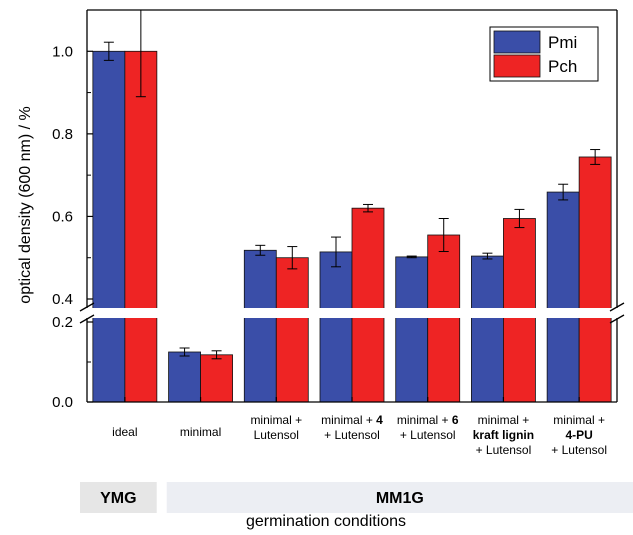  I want to click on category-label-5: minimal + kraft lignin + Lutensol, so click(503, 435).